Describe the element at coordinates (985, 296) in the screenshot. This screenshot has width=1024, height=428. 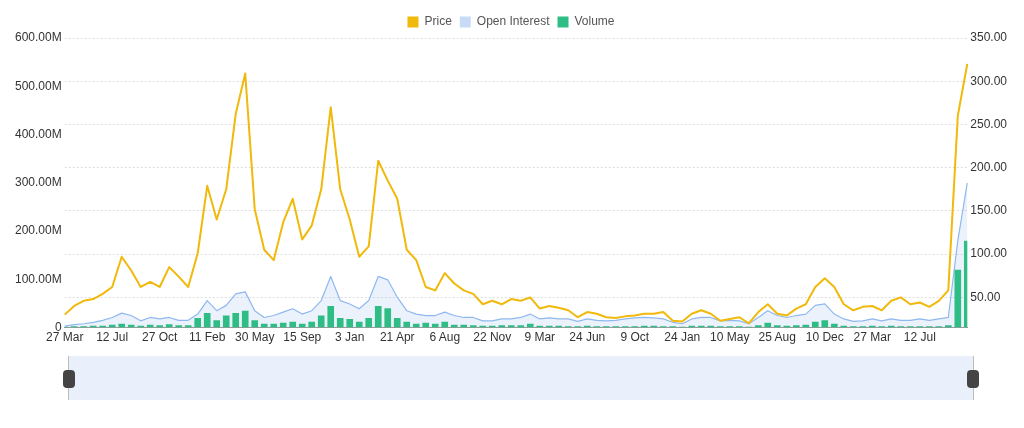
I see `y2-tick-label: 50.00` at that location.